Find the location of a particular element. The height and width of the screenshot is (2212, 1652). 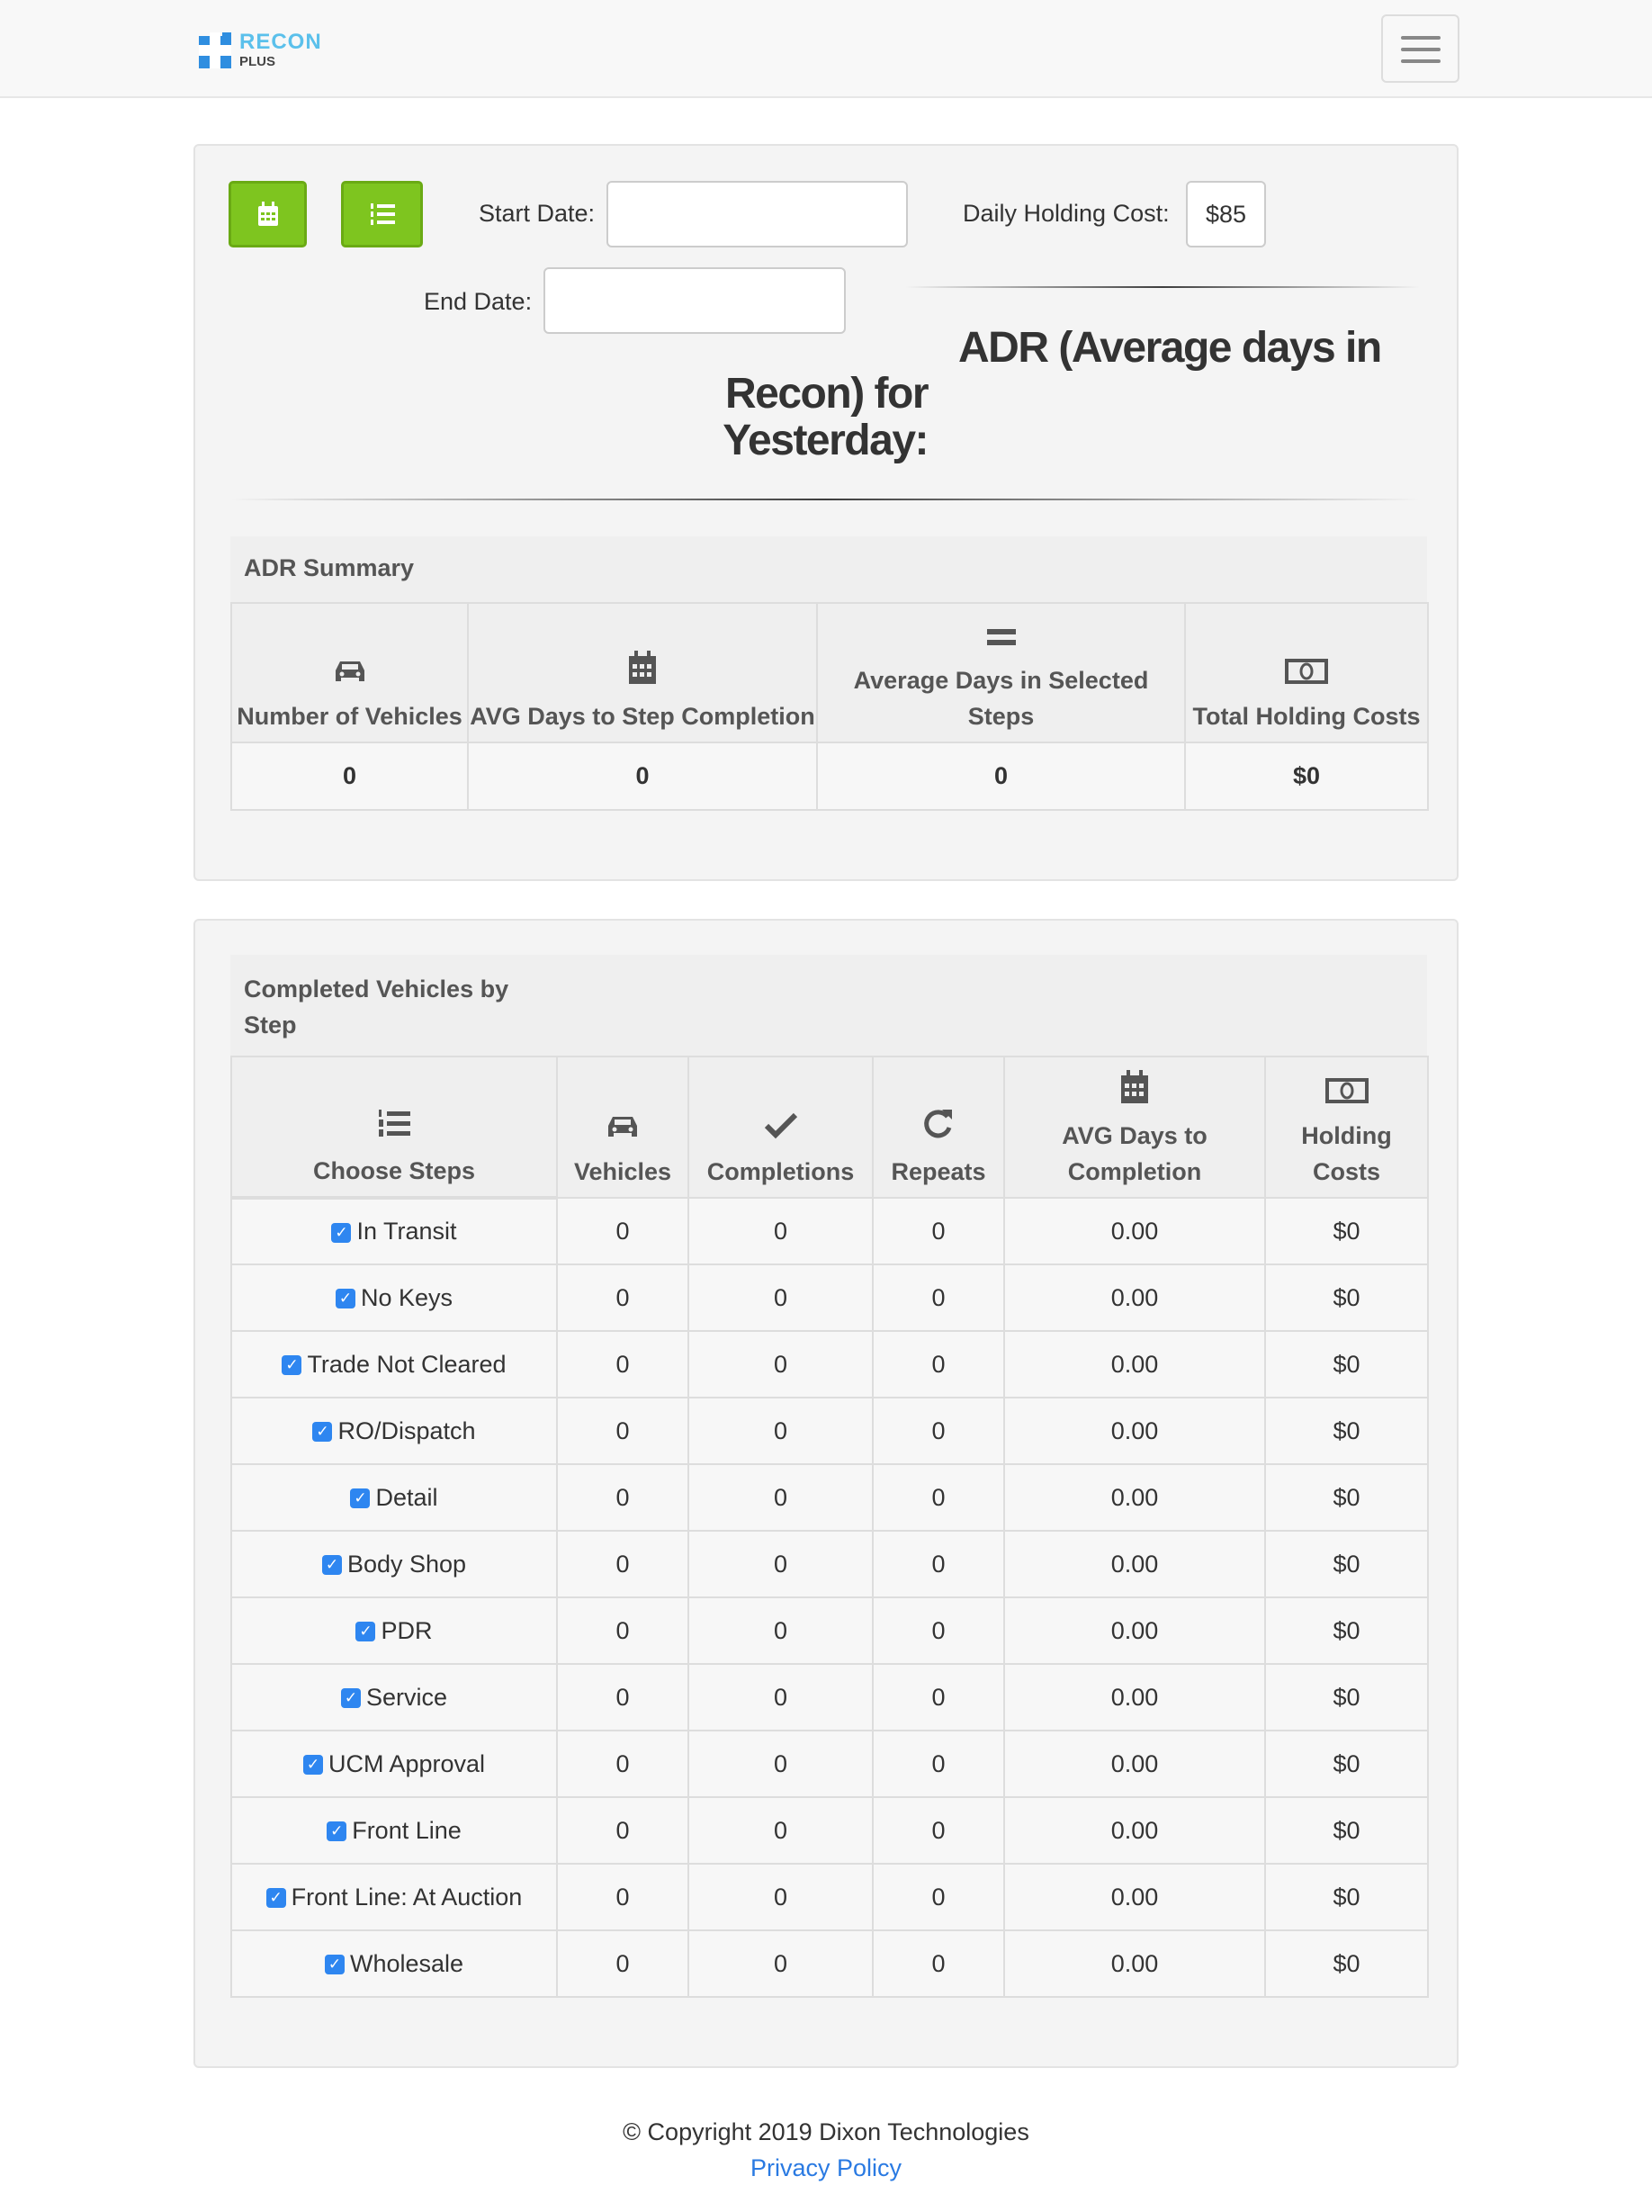

daily-holding-cost-input: $85 is located at coordinates (1226, 214).